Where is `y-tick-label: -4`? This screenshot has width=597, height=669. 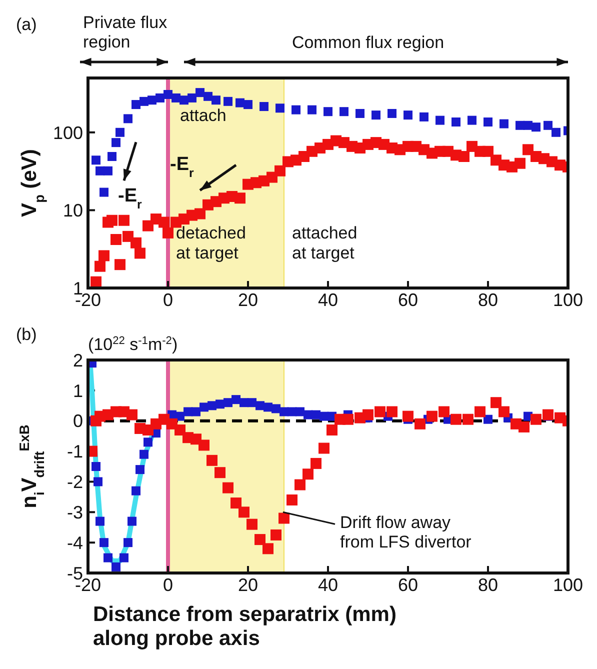 y-tick-label: -4 is located at coordinates (74, 542).